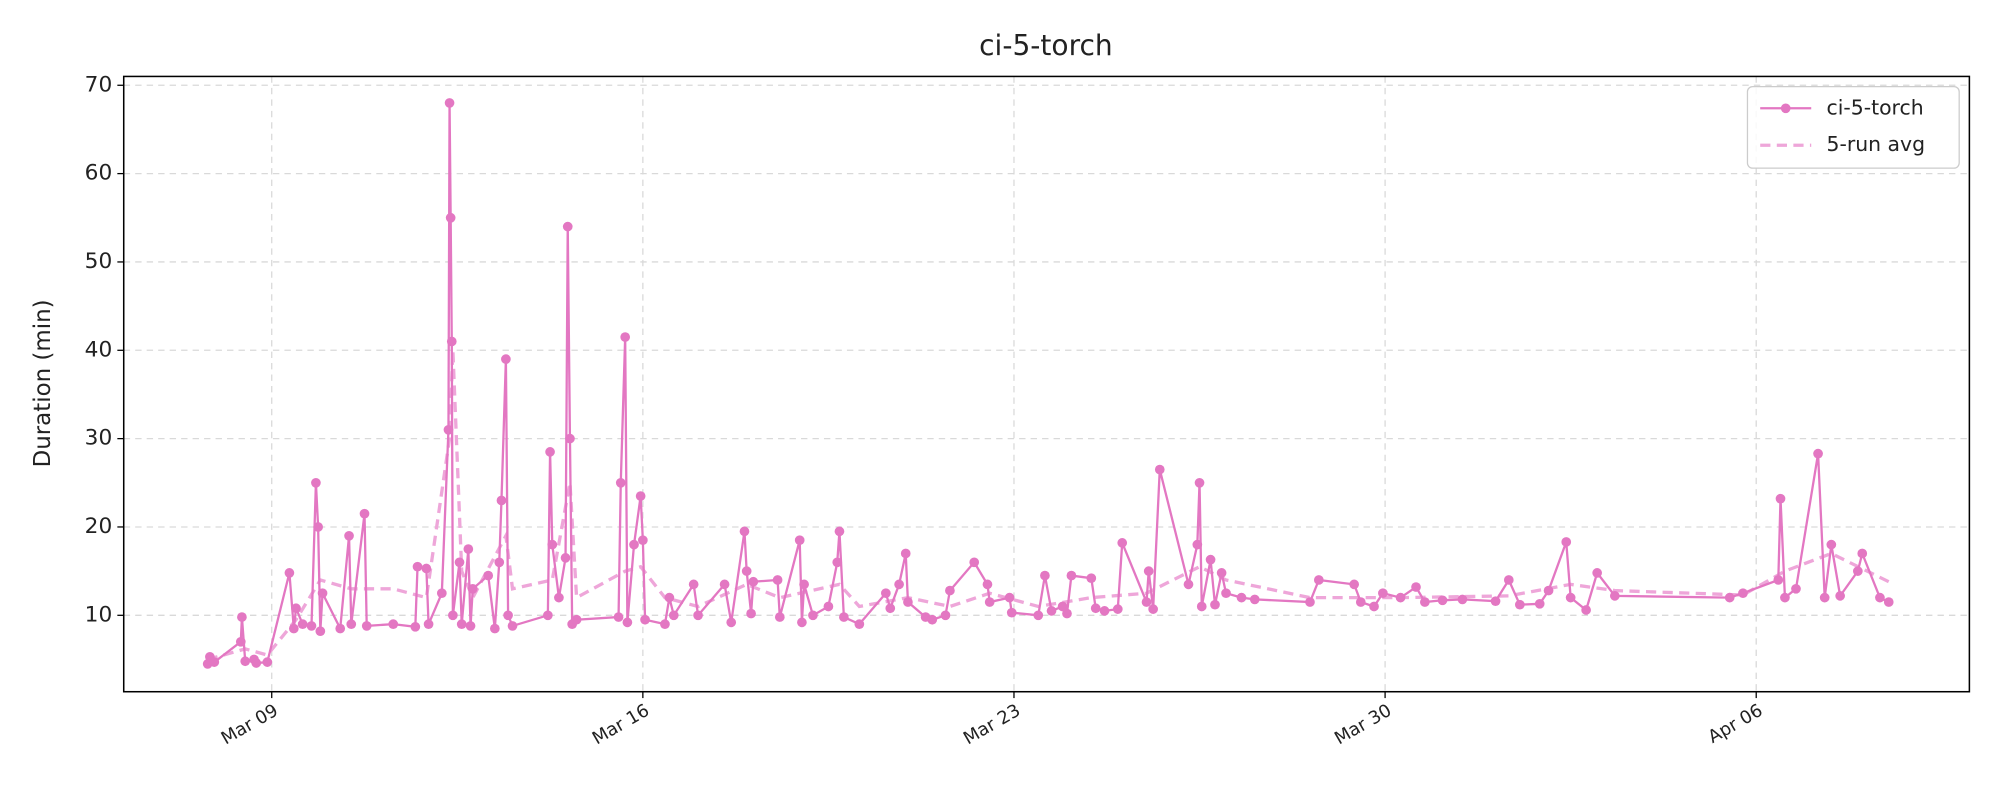 Image resolution: width=2000 pixels, height=800 pixels. Describe the element at coordinates (1876, 144) in the screenshot. I see `legend-label: 5-run avg` at that location.